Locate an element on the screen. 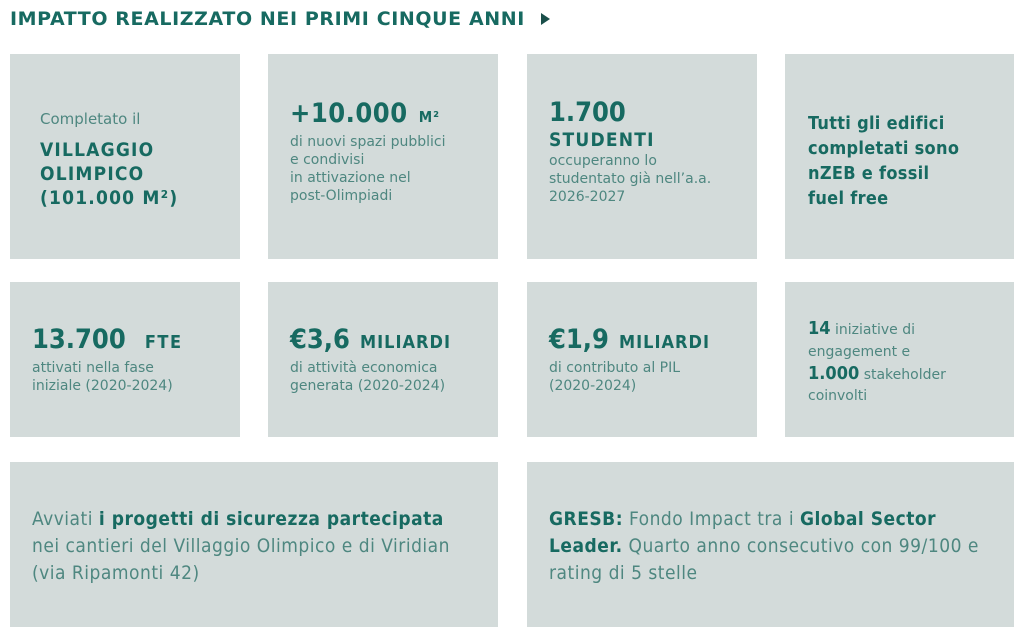 This screenshot has width=1024, height=638. card-desc-line: generata (2020-2024) is located at coordinates (368, 386).